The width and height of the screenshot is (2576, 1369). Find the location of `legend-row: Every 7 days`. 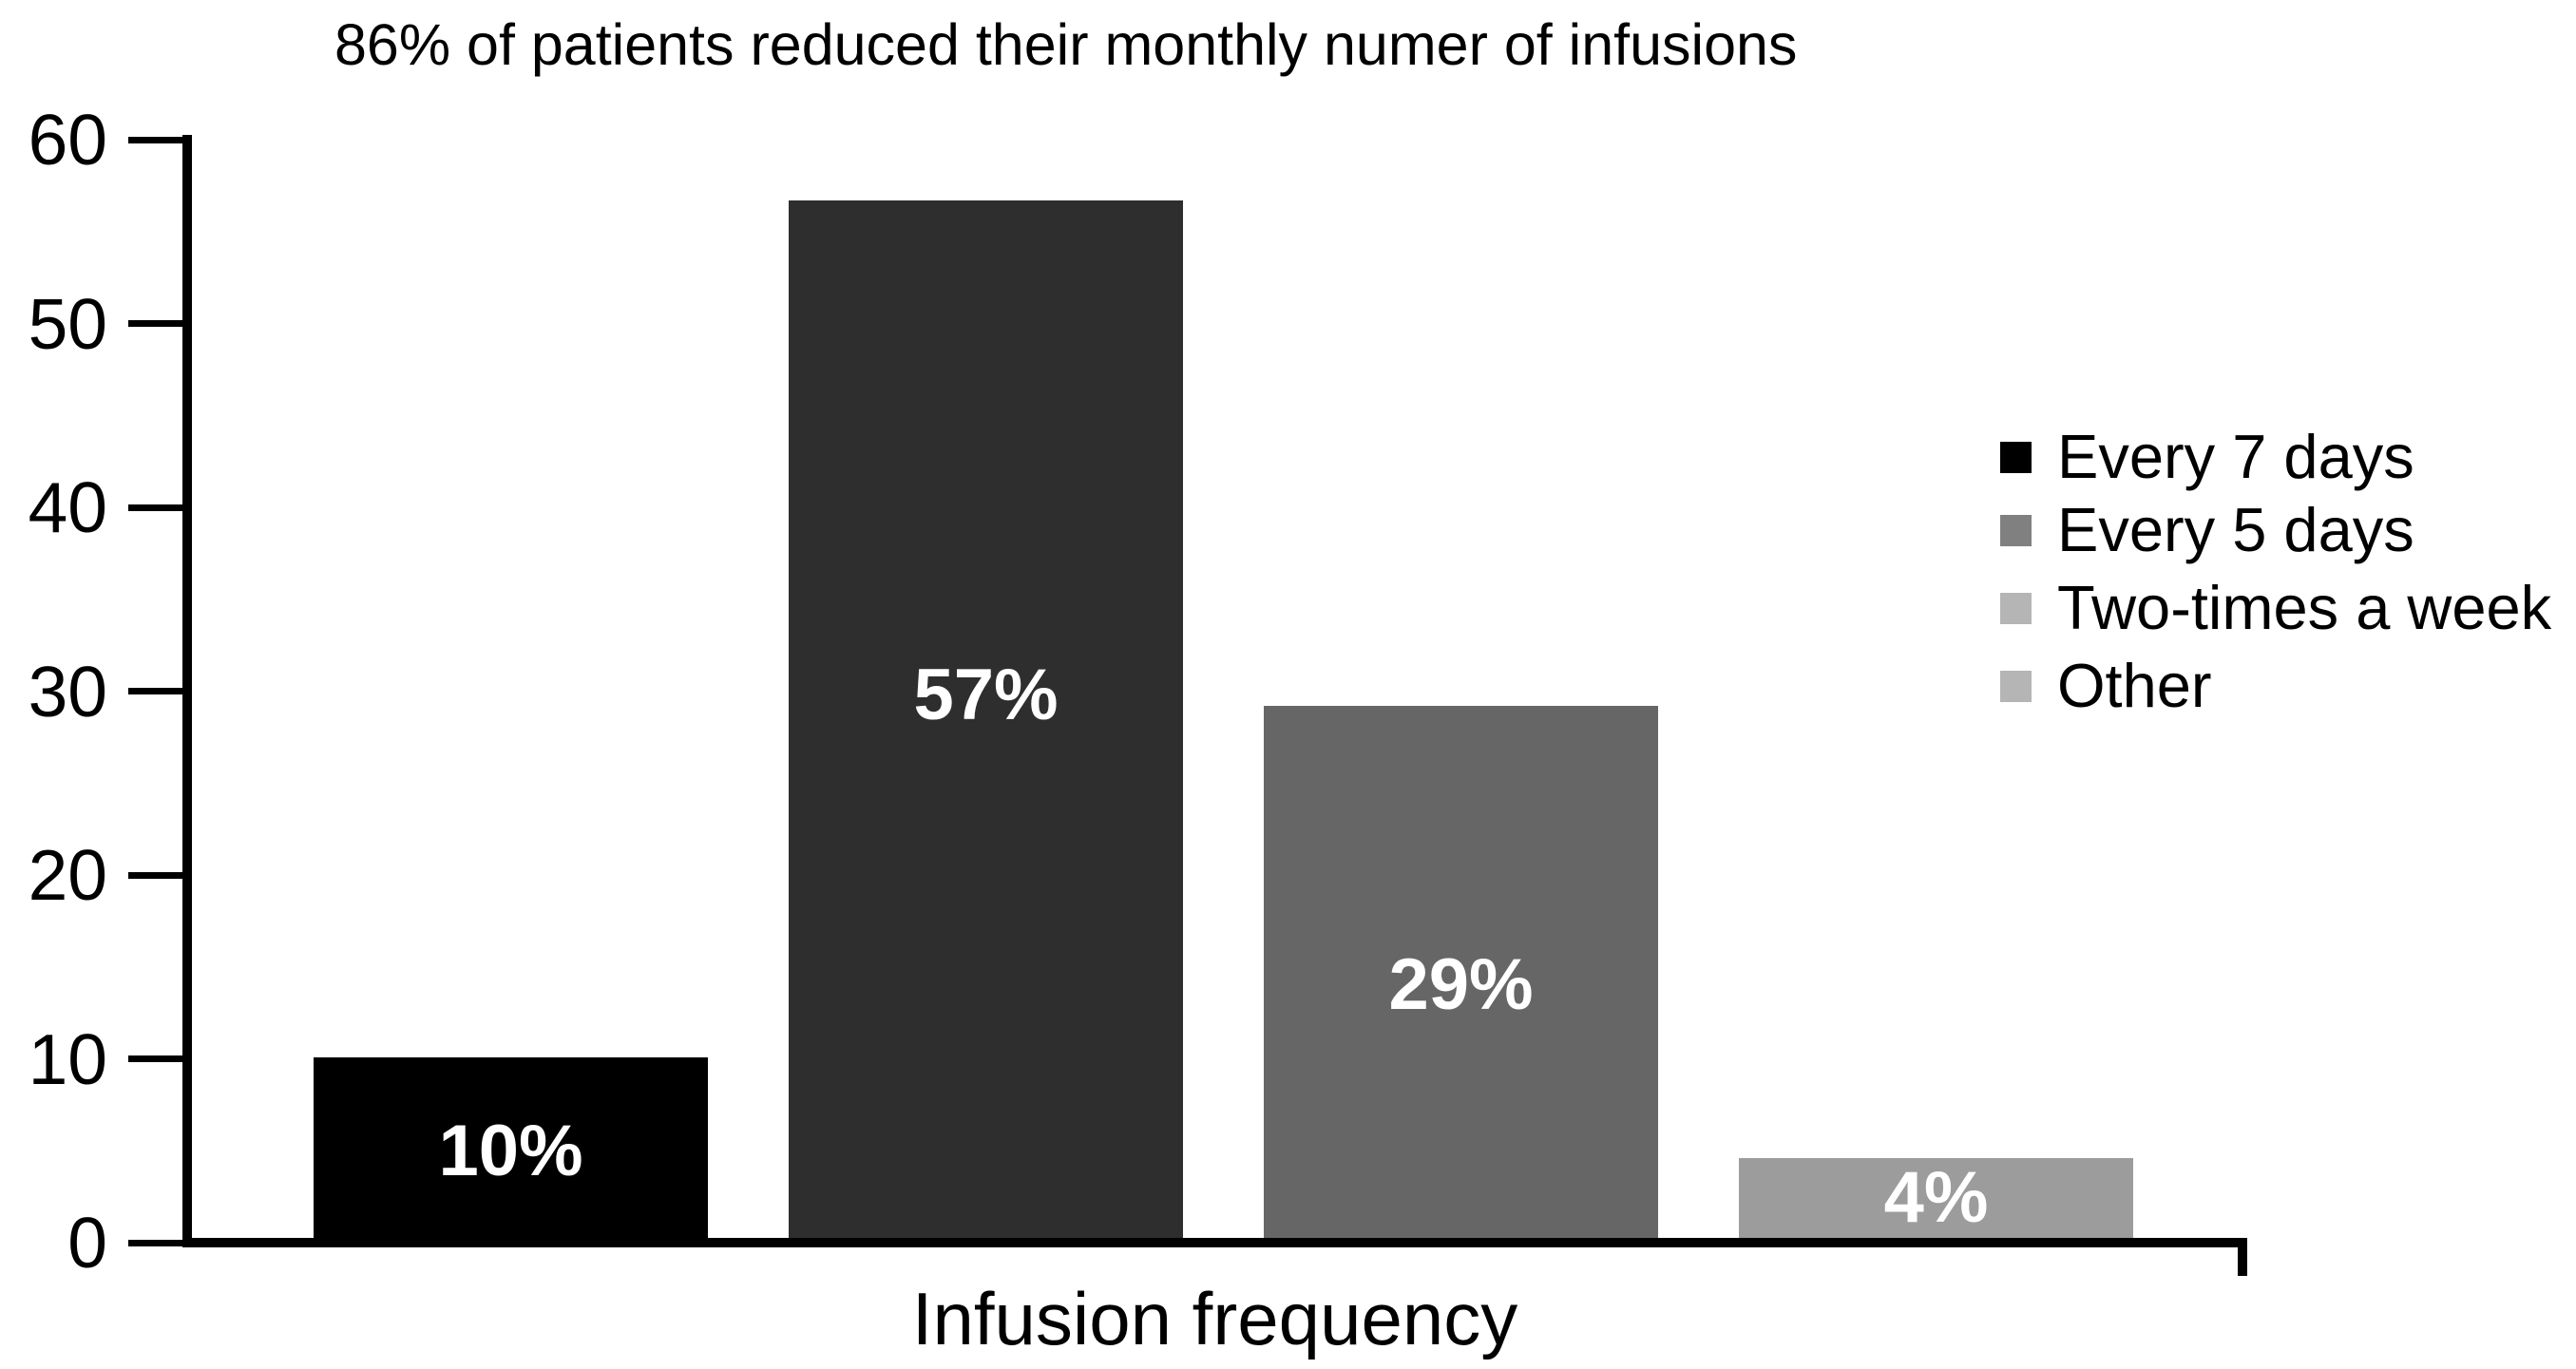

legend-row: Every 7 days is located at coordinates (2207, 457).